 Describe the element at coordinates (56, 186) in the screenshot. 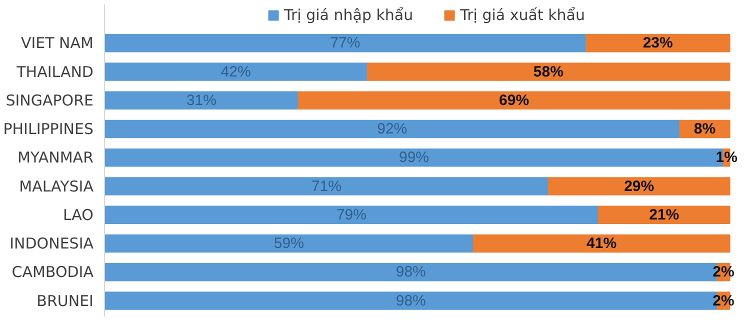

I see `y-tick-label: MALAYSIA` at that location.